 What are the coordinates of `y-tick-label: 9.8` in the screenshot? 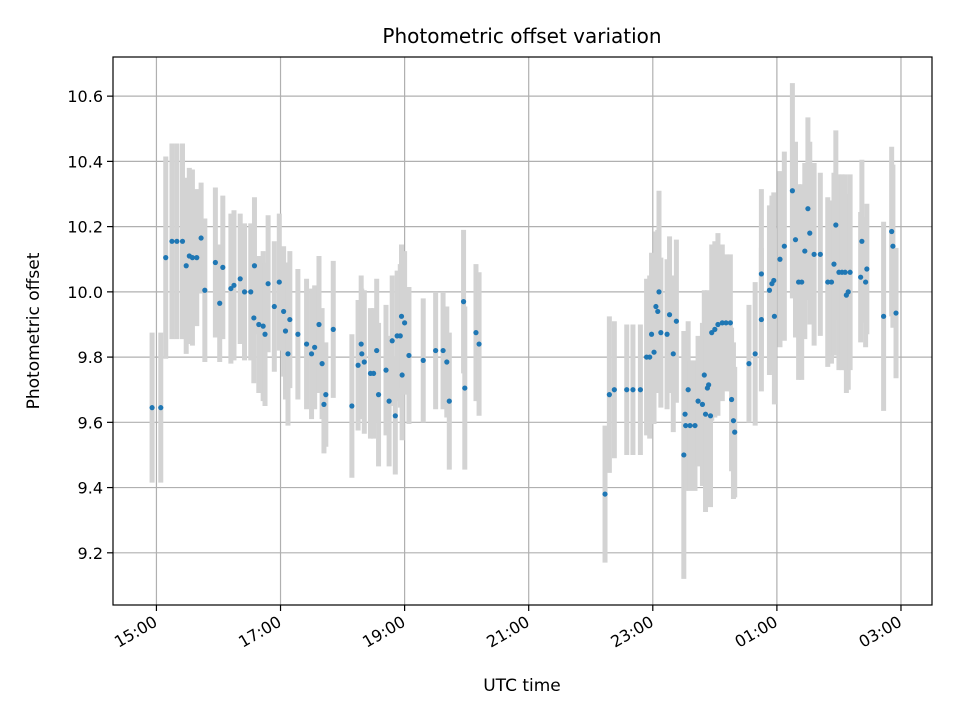 It's located at (90, 357).